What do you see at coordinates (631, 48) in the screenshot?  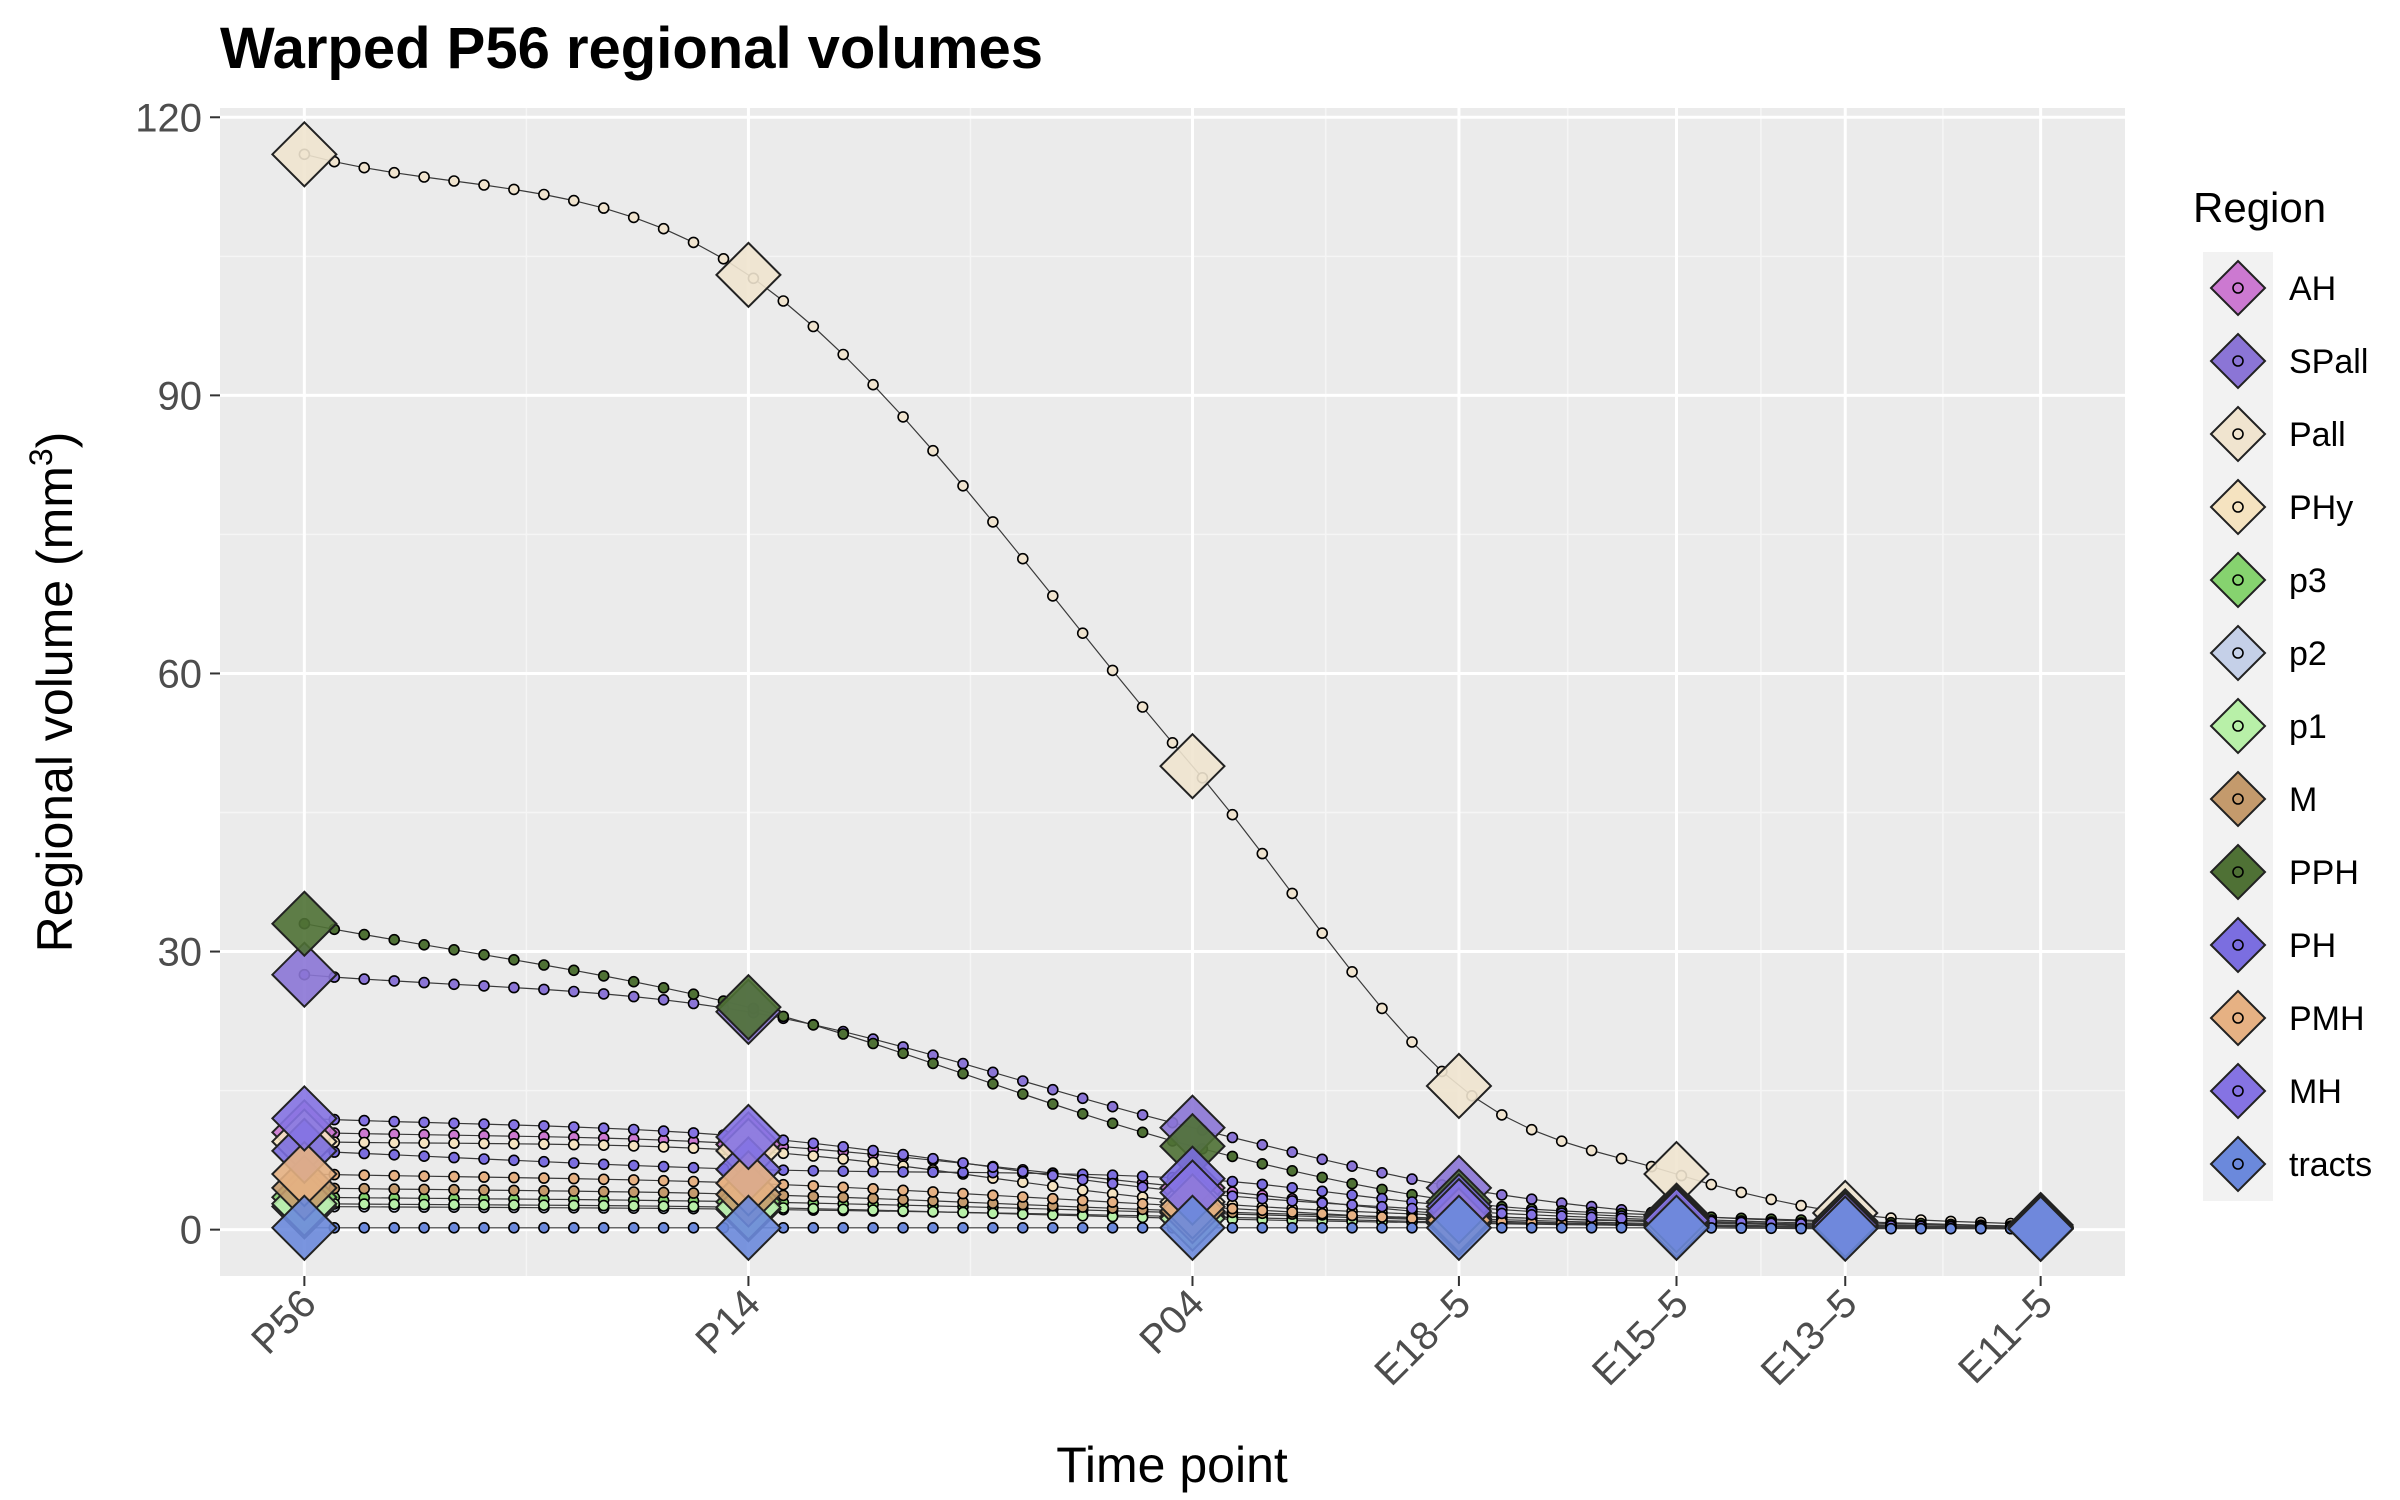 I see `chart-title: Warped P56 regional volumes` at bounding box center [631, 48].